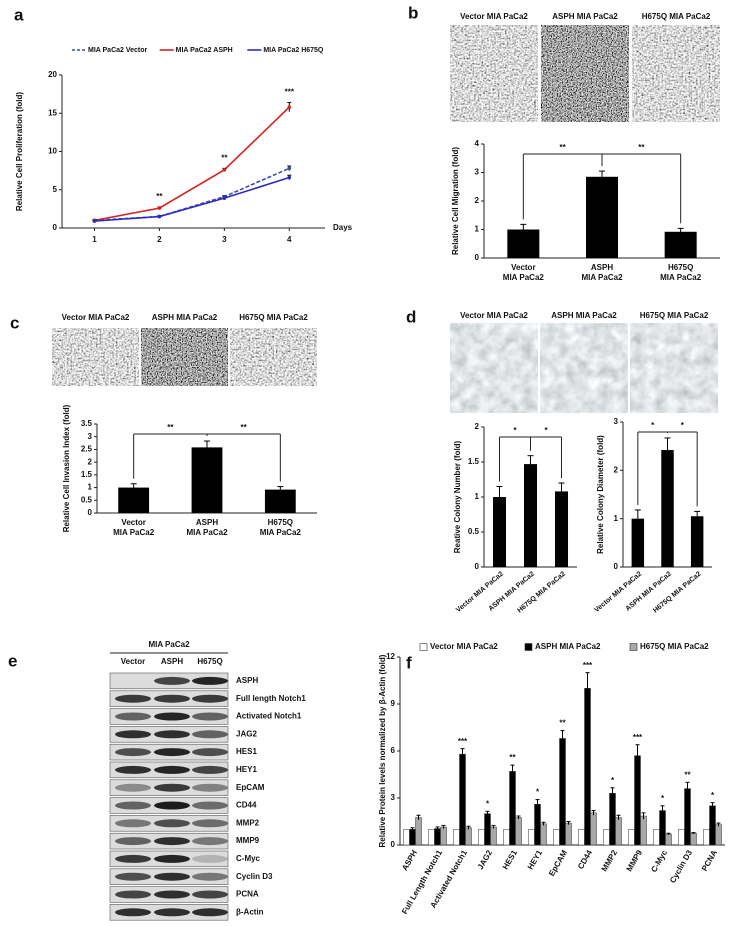 The height and width of the screenshot is (926, 731). What do you see at coordinates (247, 894) in the screenshot?
I see `blot-row-label: PCNA` at bounding box center [247, 894].